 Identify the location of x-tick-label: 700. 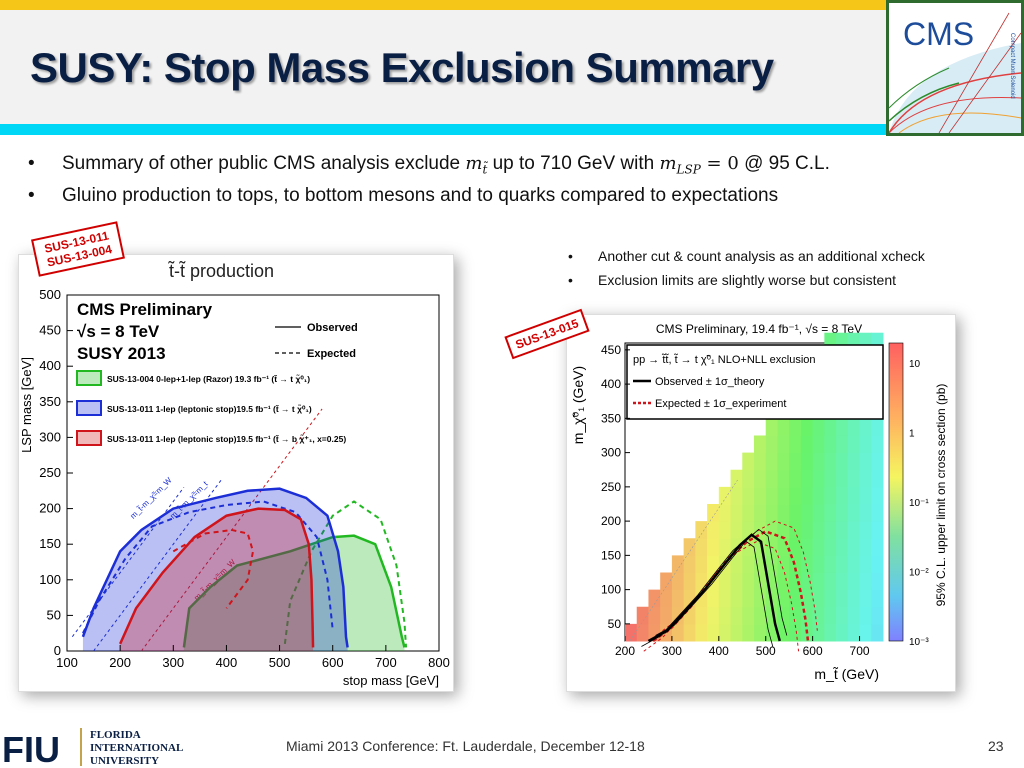
(386, 662).